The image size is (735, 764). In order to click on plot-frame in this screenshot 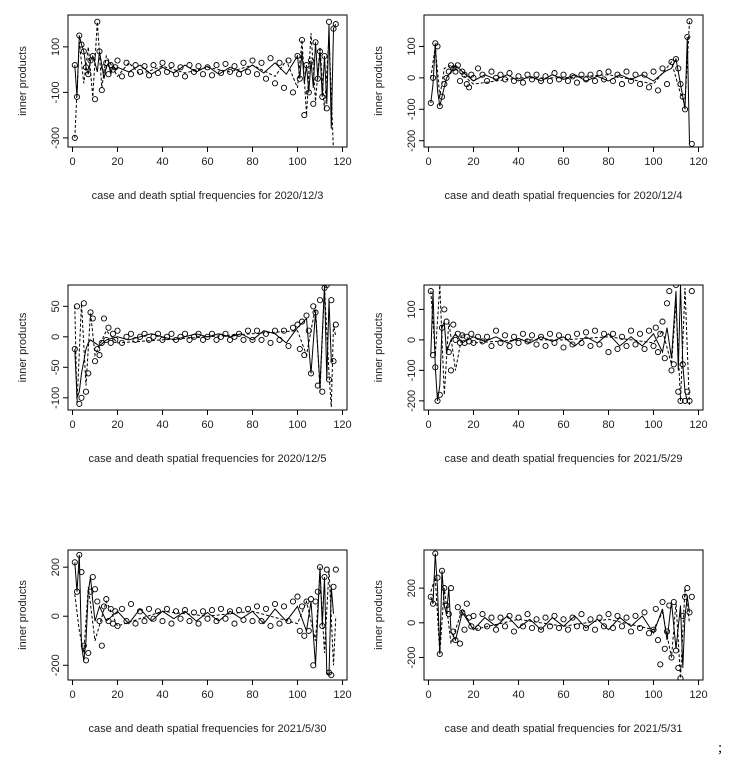, I will do `click(207, 81)`.